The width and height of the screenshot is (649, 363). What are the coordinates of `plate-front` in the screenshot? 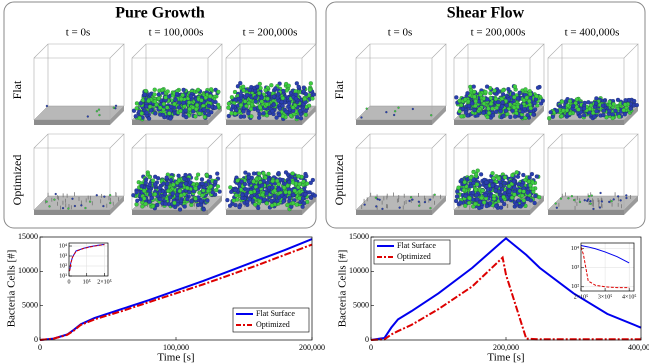 It's located at (394, 212).